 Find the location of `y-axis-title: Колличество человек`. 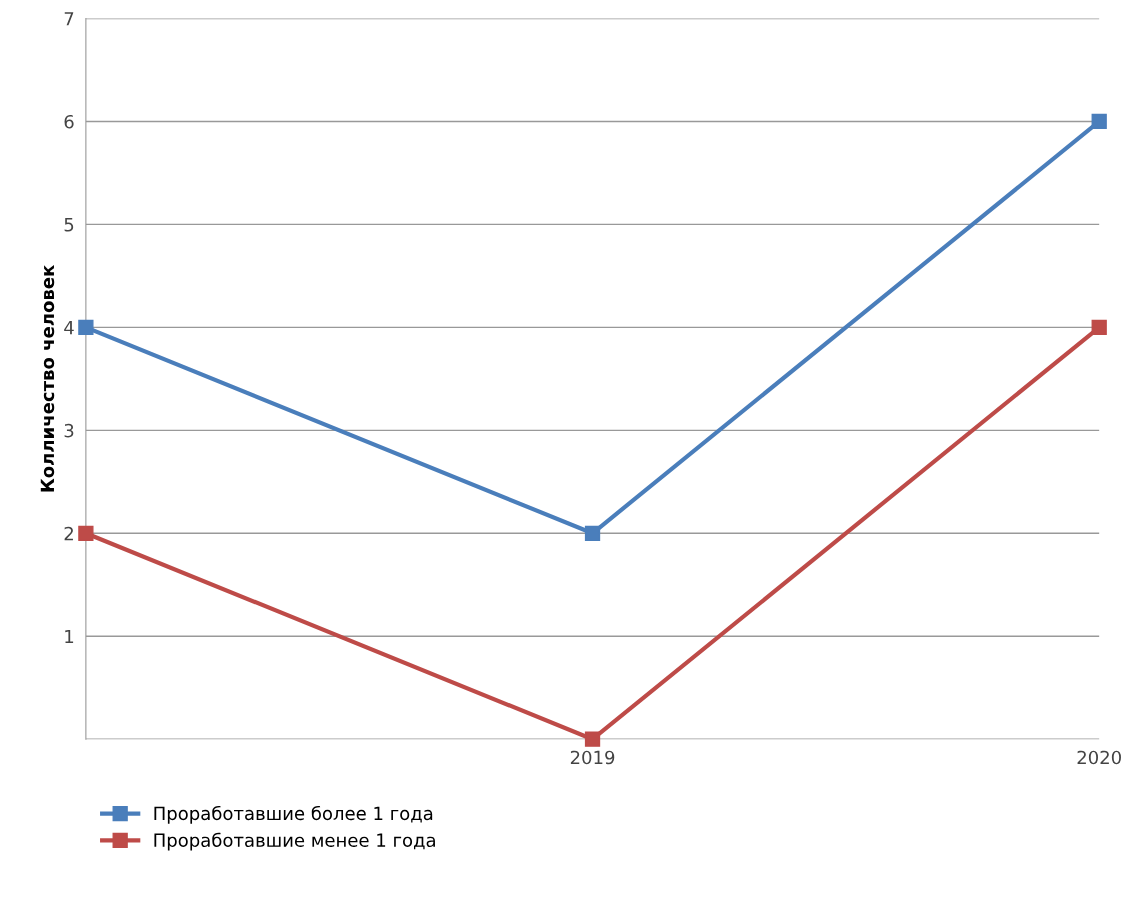

y-axis-title: Колличество человек is located at coordinates (47, 378).